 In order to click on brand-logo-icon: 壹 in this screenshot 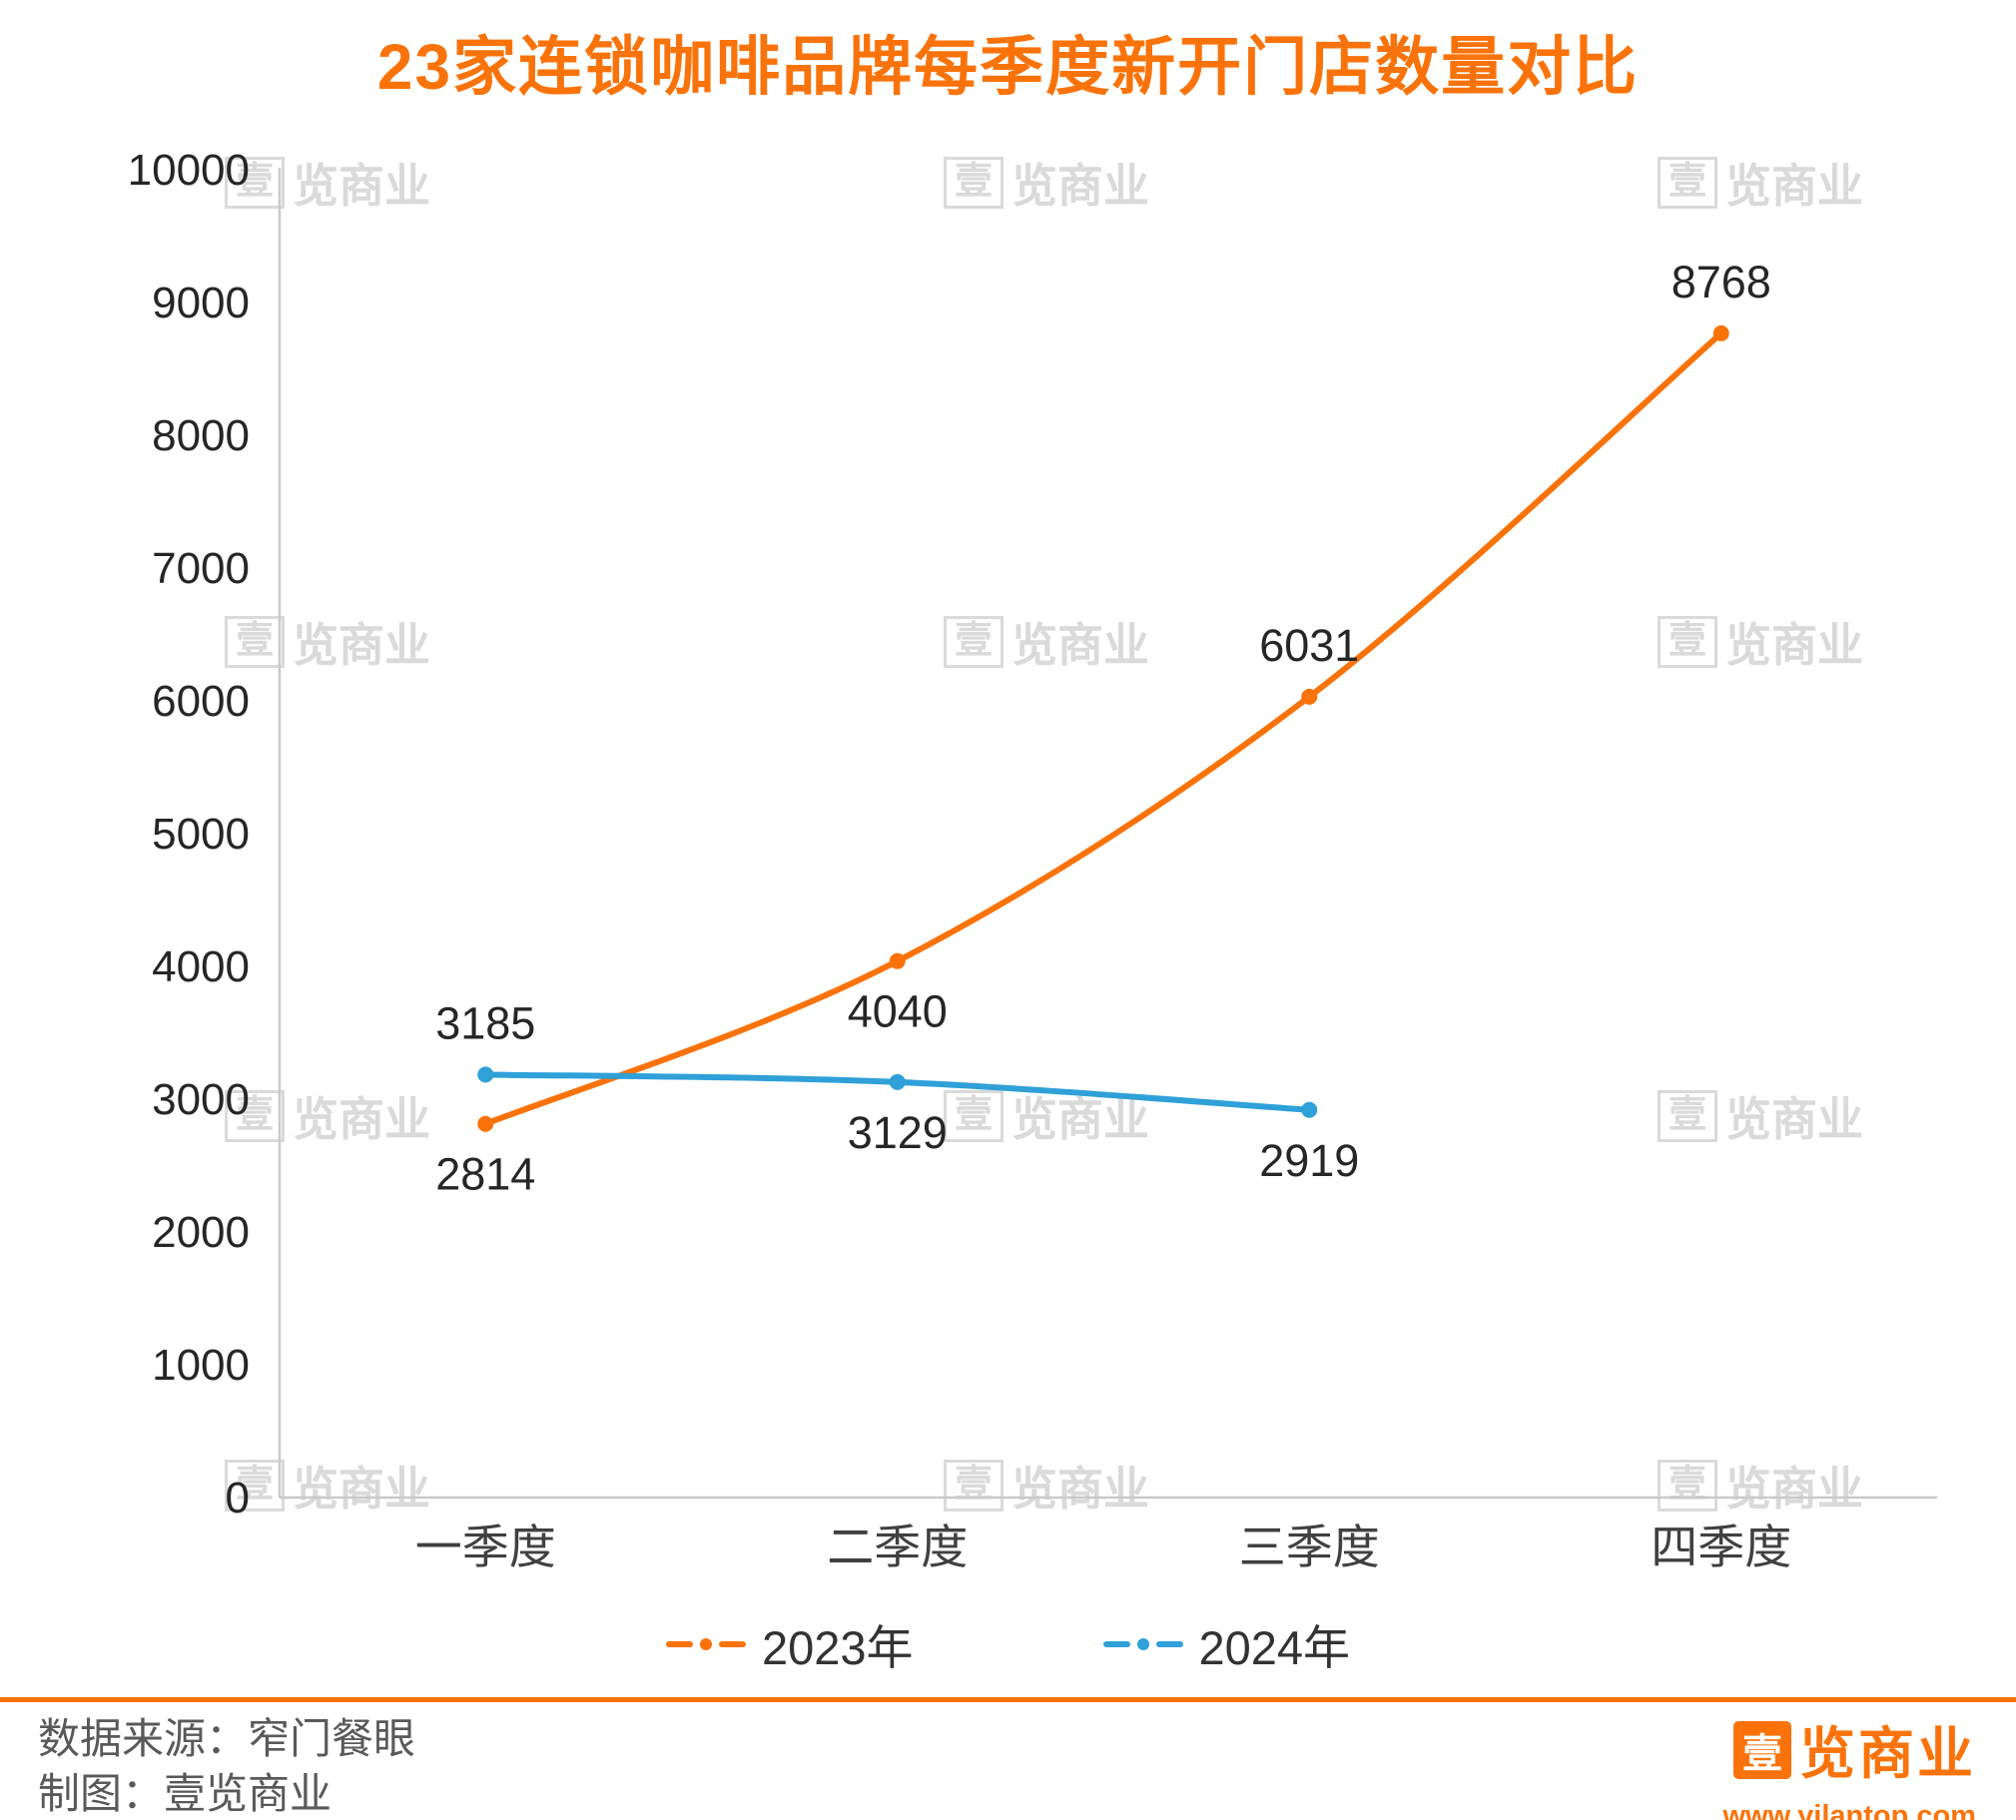, I will do `click(1762, 1749)`.